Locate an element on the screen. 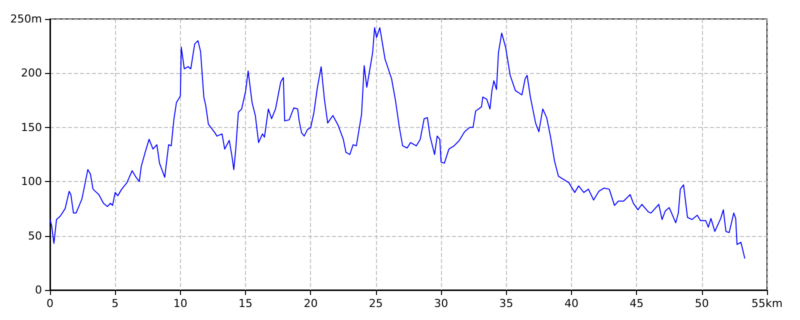 The height and width of the screenshot is (320, 800). x-tick-label: 45 is located at coordinates (637, 303).